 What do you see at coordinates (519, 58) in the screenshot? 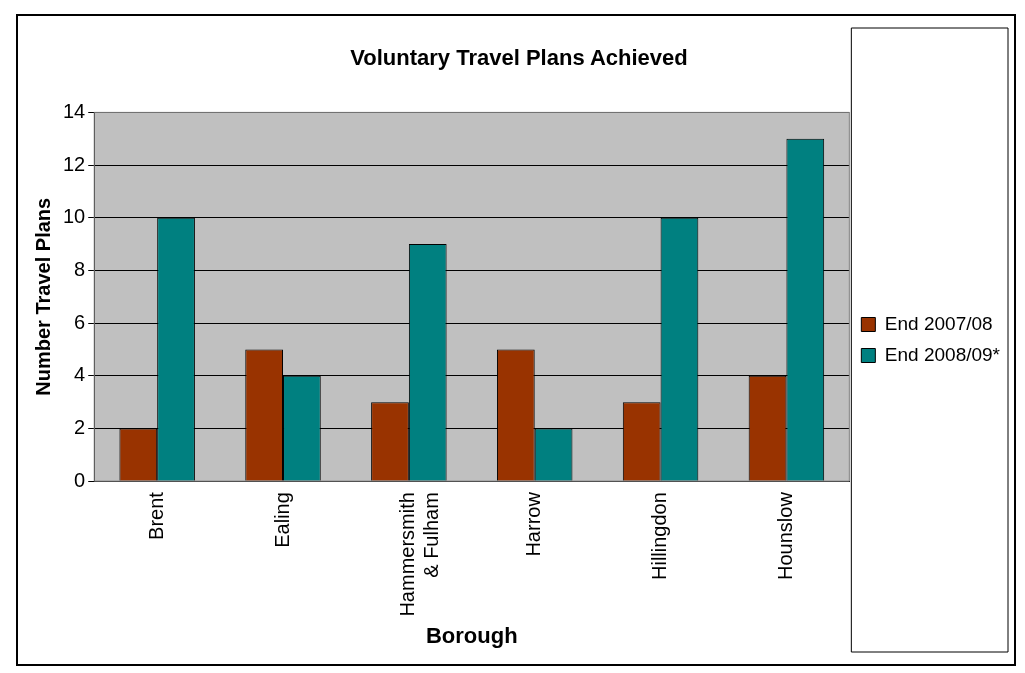
I see `chart-title: Voluntary Travel Plans Achieved` at bounding box center [519, 58].